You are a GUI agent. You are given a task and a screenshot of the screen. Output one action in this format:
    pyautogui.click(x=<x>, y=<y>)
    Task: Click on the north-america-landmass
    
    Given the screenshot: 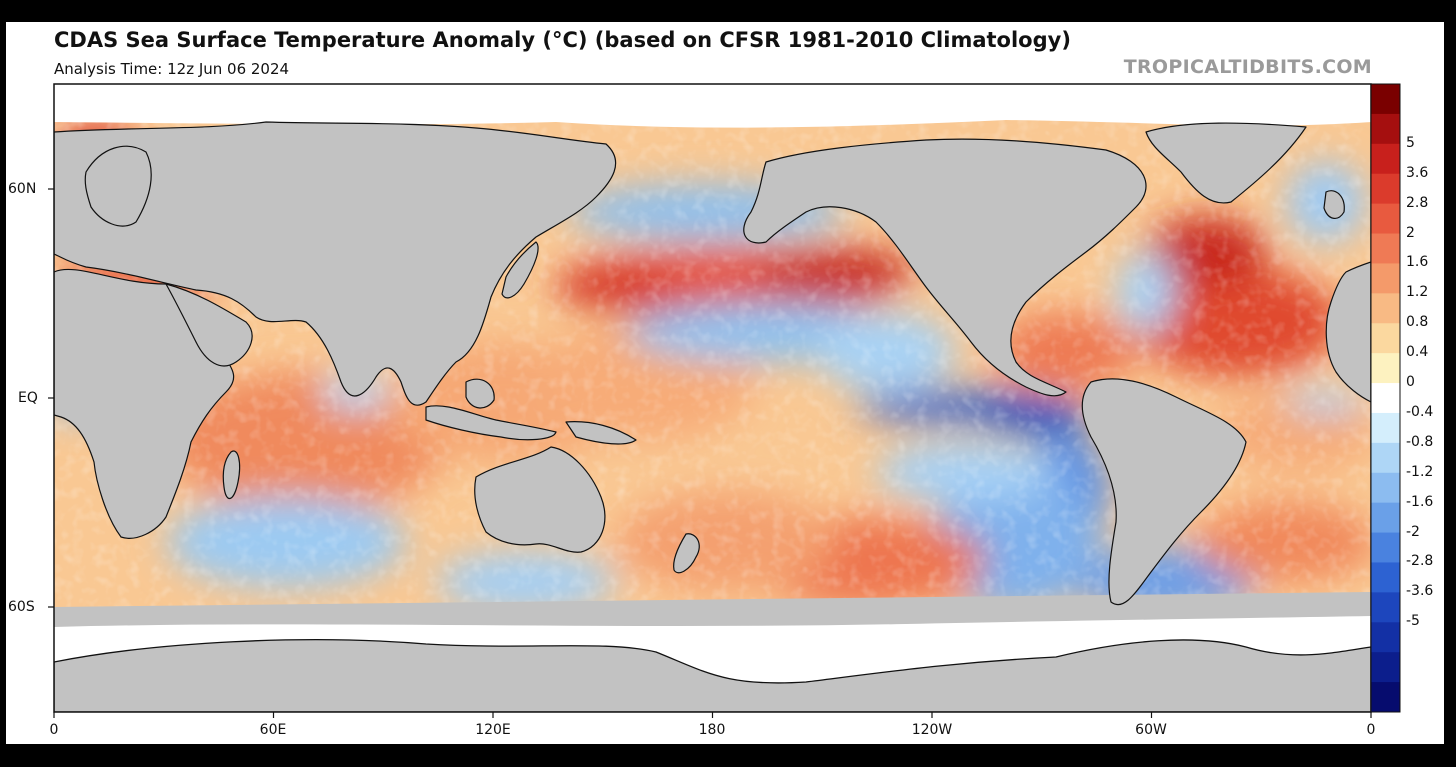 What is the action you would take?
    pyautogui.click(x=945, y=267)
    